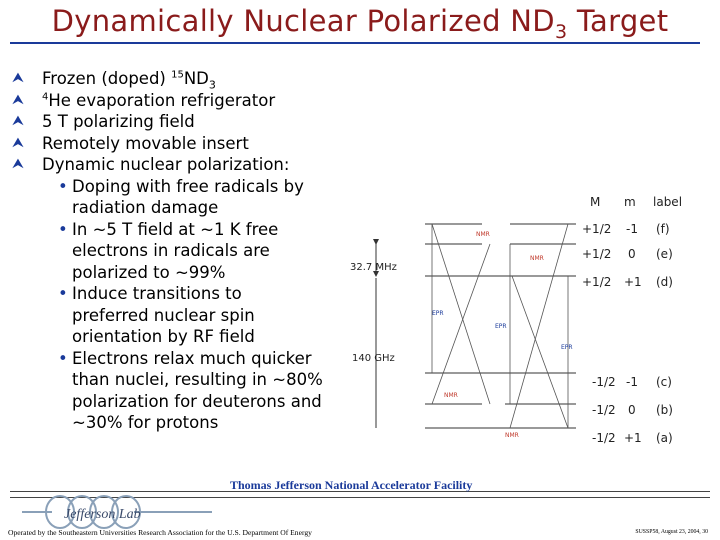 The height and width of the screenshot is (540, 720). Describe the element at coordinates (360, 23) in the screenshot. I see `slide-title: Dynamically Nuclear Polarized ND3 Target` at that location.